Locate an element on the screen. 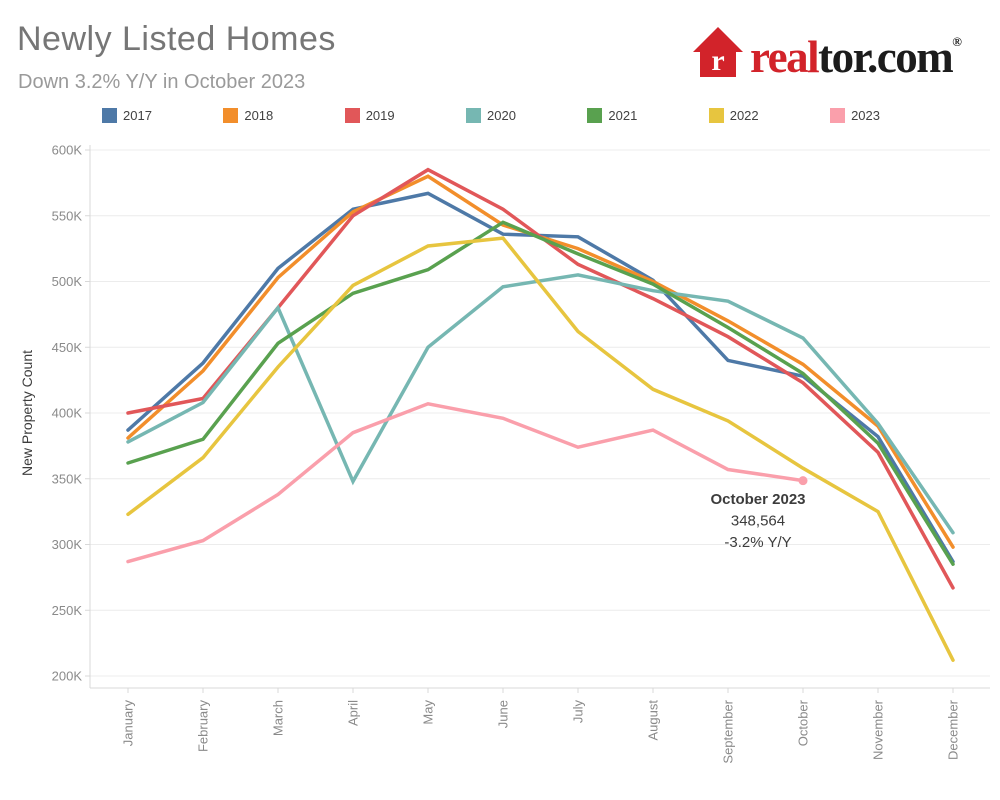 Image resolution: width=1000 pixels, height=800 pixels. legend-label-2023: 2023 is located at coordinates (865, 115).